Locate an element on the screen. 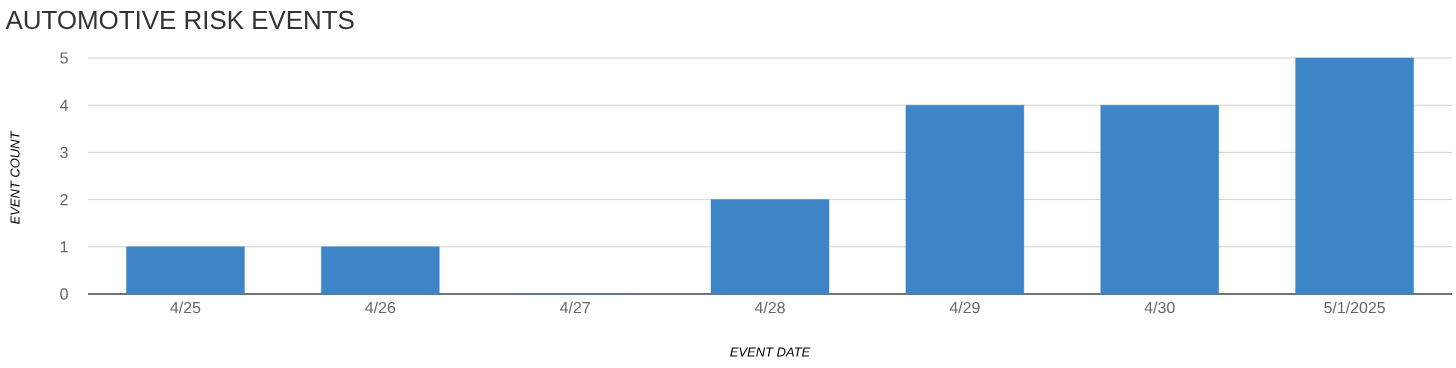  x-tick-label: 4/29 is located at coordinates (964, 307).